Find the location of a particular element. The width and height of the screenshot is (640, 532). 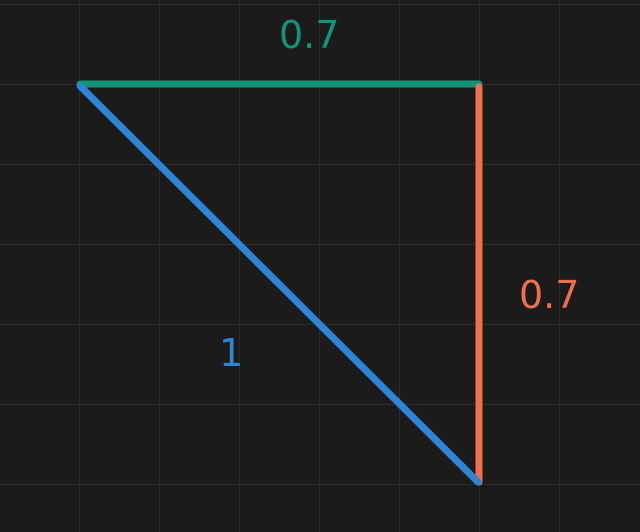

right-side-label: 0.7 is located at coordinates (549, 295).